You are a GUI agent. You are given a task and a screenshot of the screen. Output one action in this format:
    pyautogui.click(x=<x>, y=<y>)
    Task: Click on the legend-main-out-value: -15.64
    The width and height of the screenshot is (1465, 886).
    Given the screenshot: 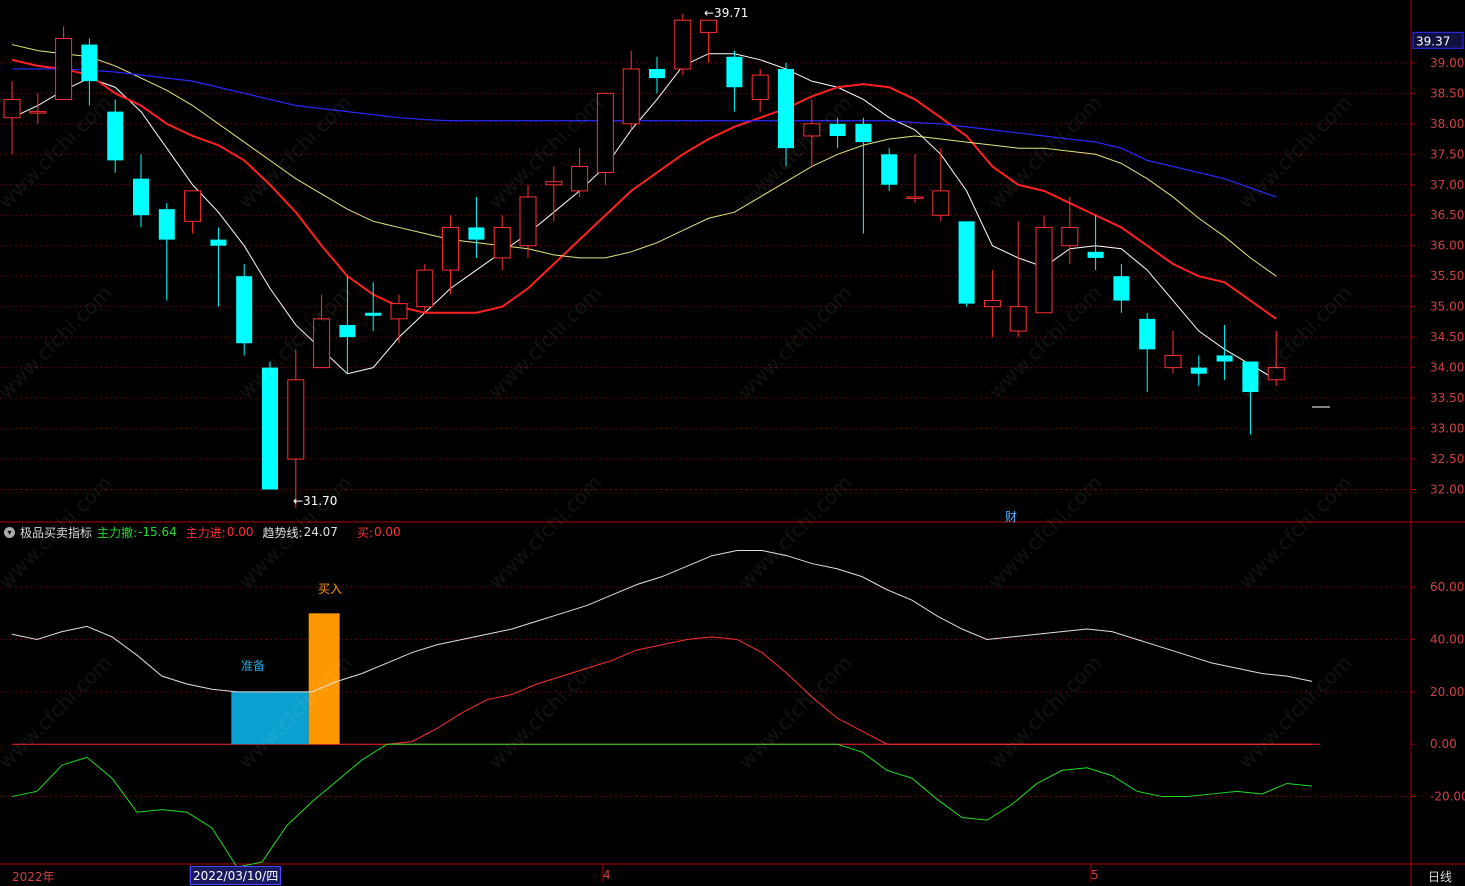 What is the action you would take?
    pyautogui.click(x=157, y=532)
    